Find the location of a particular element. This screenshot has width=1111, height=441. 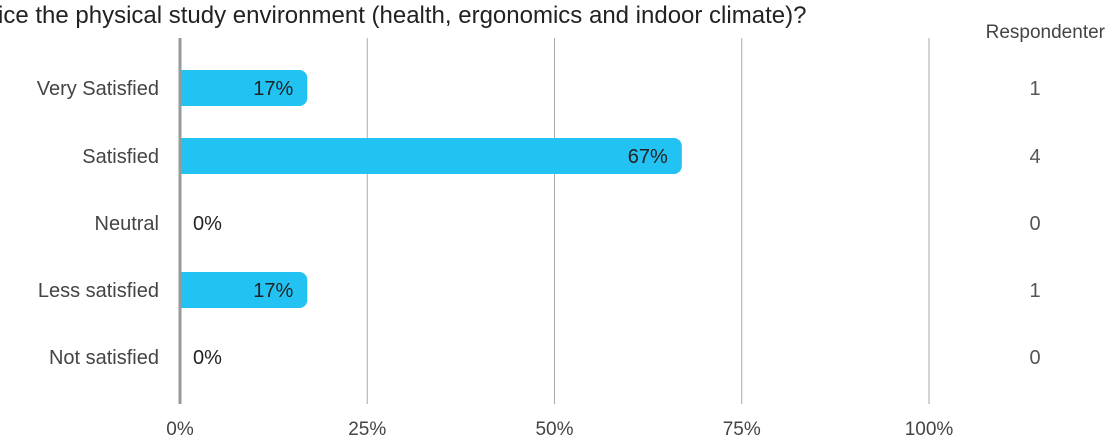

x-tick-label: 50% is located at coordinates (554, 429).